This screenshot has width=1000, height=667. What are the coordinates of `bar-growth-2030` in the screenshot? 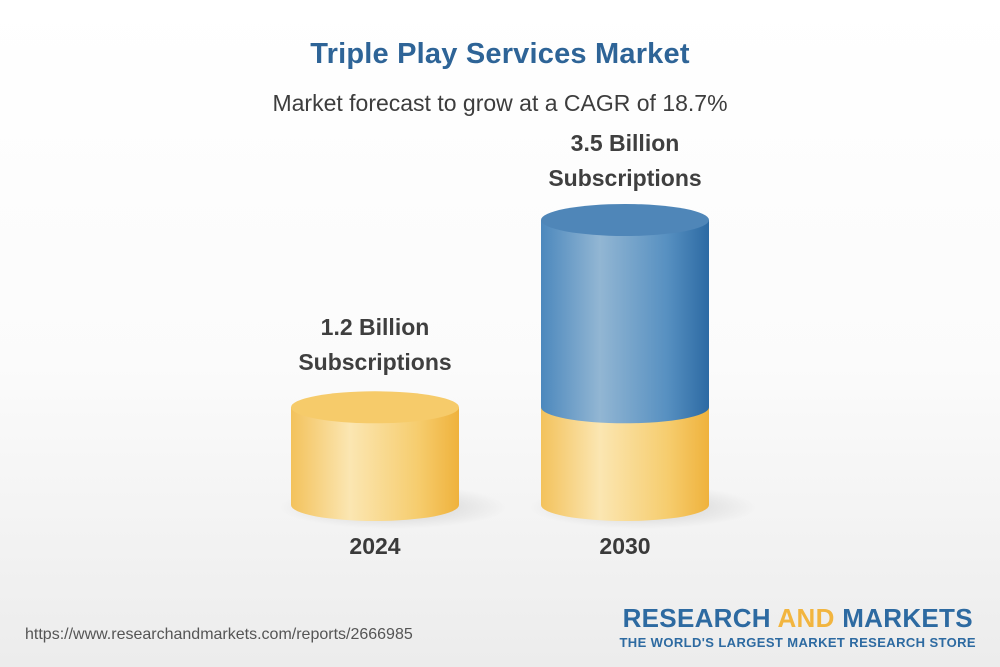 It's located at (625, 322).